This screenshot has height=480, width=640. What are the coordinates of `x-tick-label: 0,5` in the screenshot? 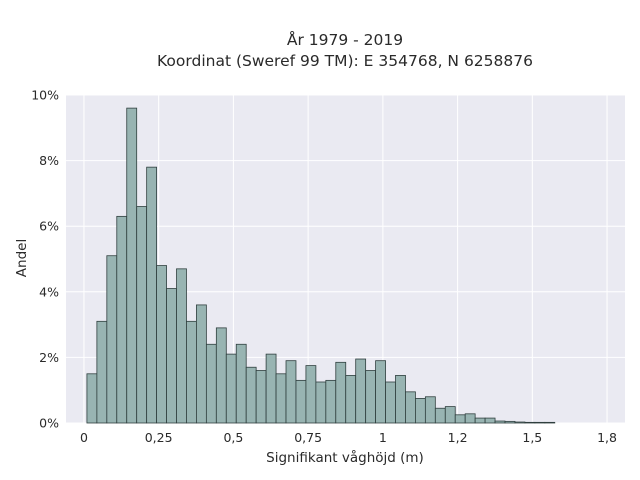 It's located at (233, 437).